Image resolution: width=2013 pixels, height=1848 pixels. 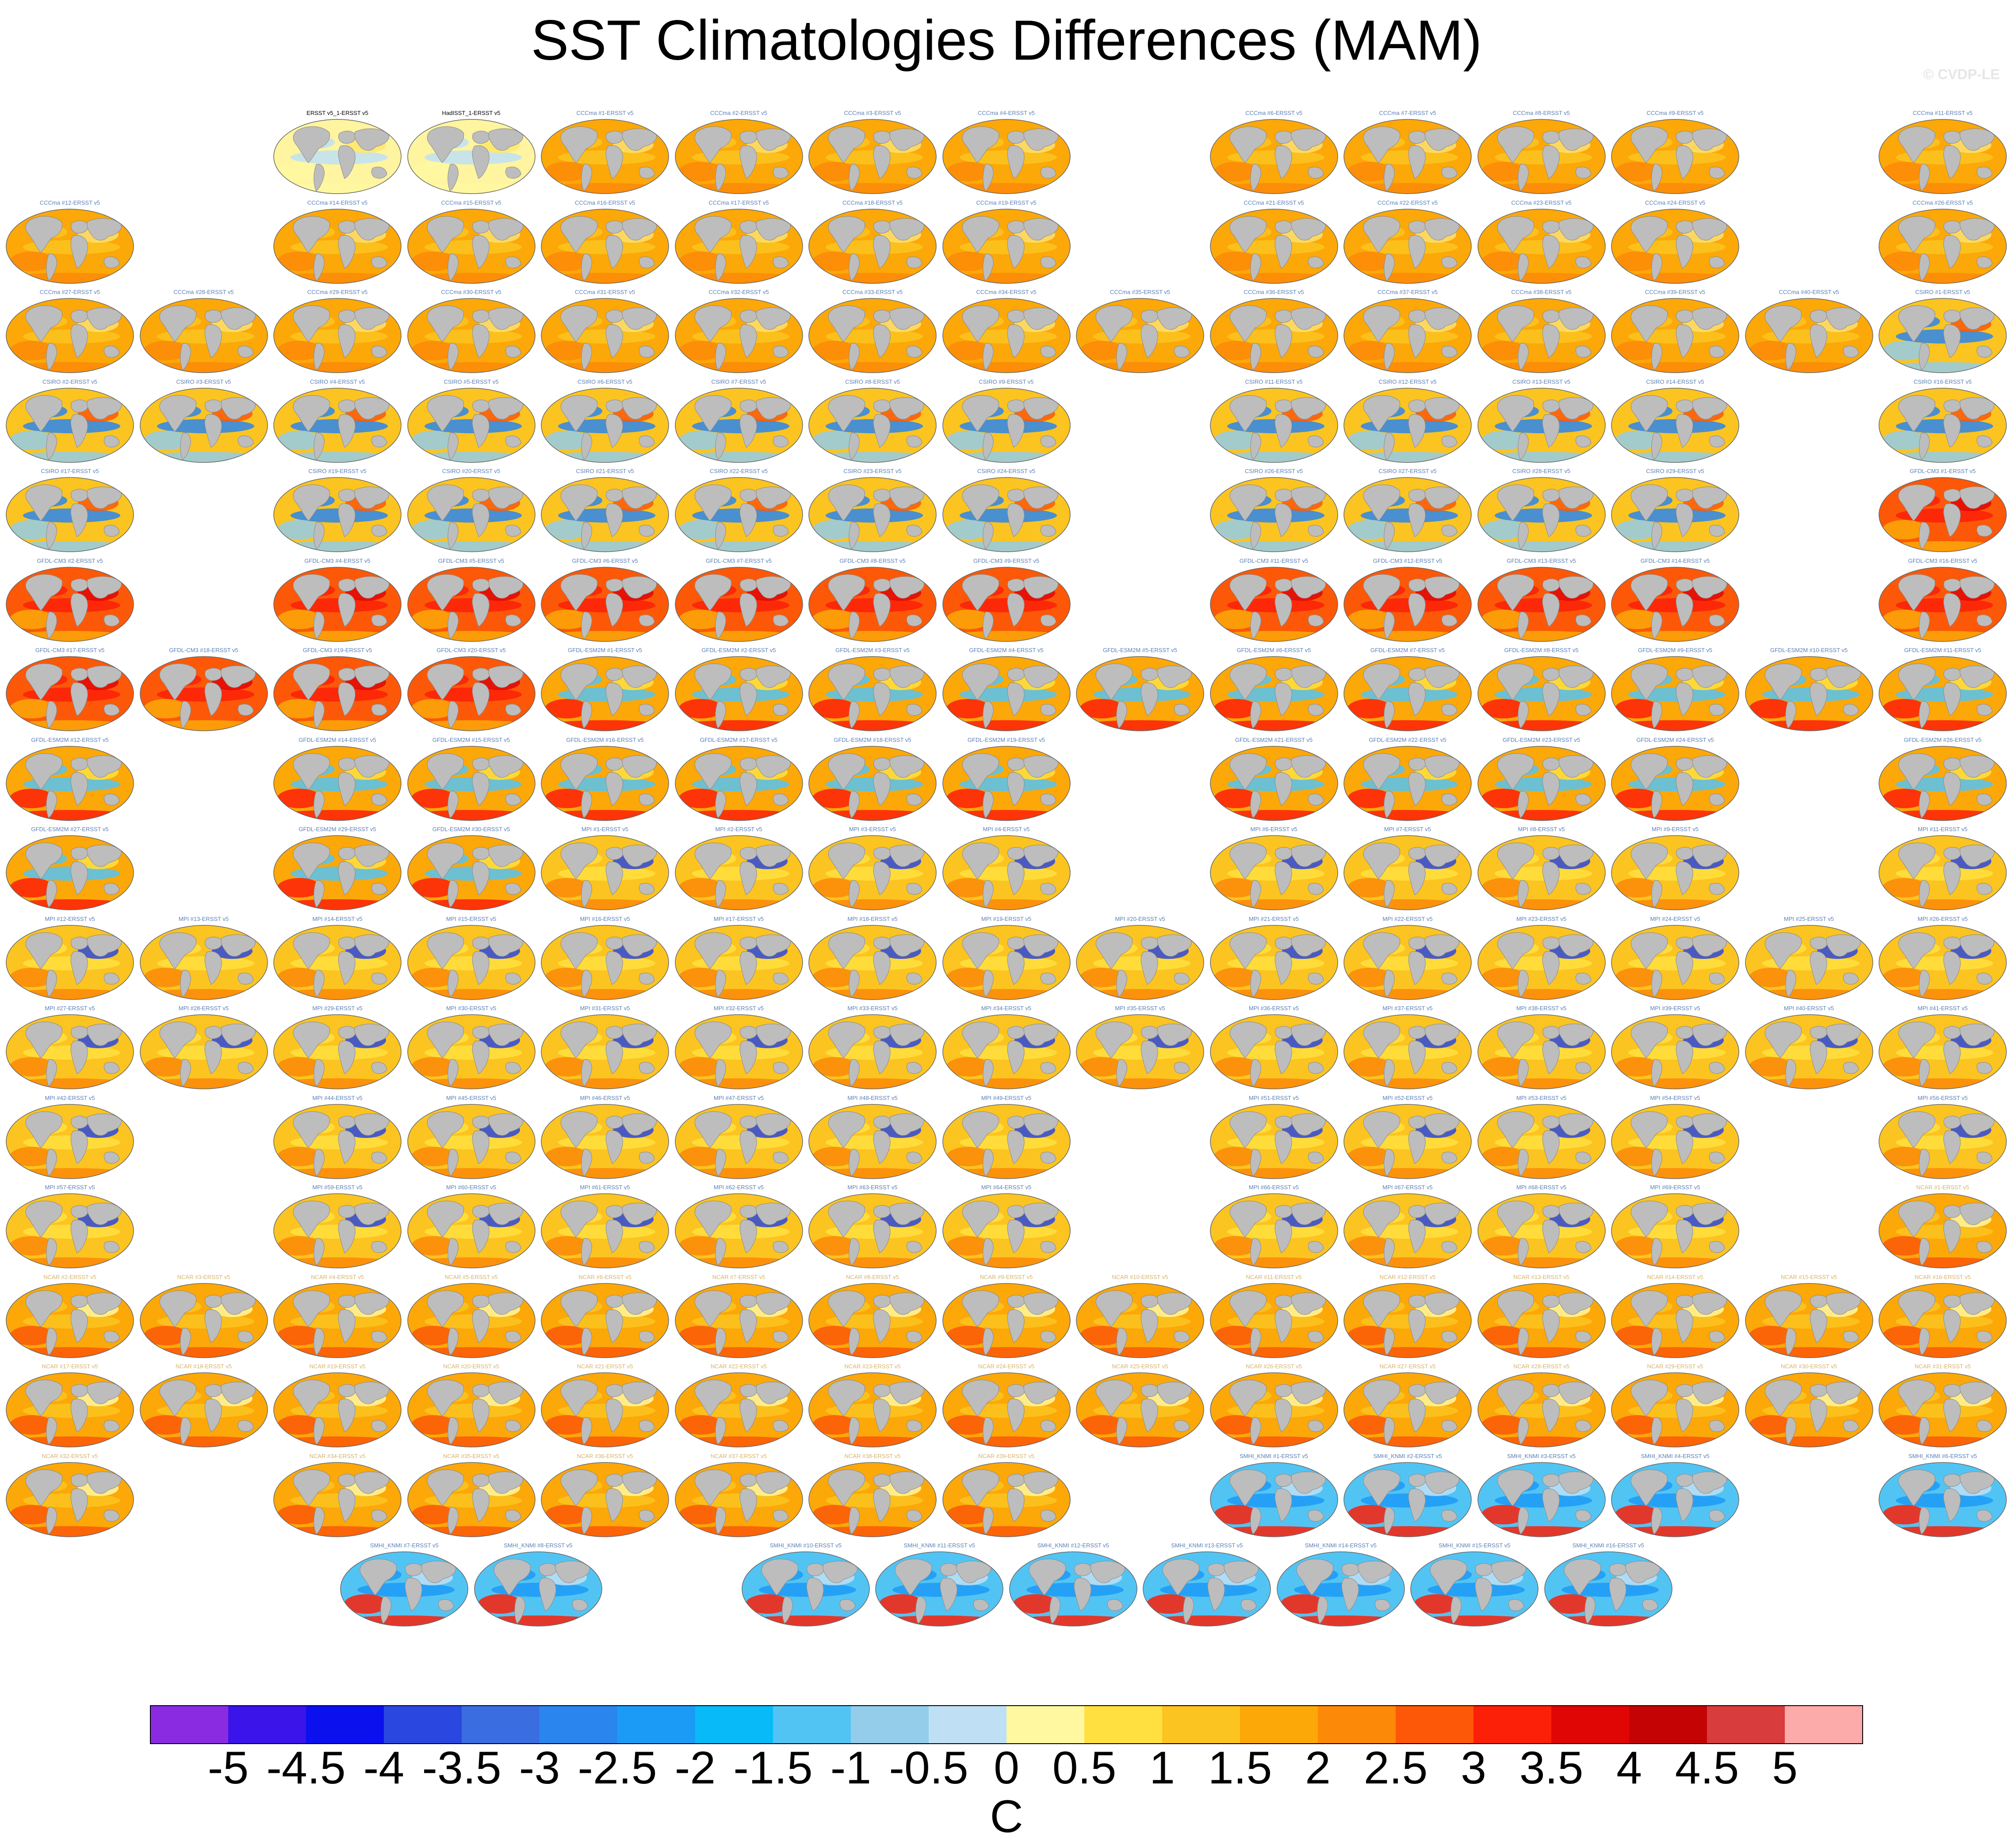 I want to click on panel-title: CCCma #23-ERSST v5, so click(x=1541, y=202).